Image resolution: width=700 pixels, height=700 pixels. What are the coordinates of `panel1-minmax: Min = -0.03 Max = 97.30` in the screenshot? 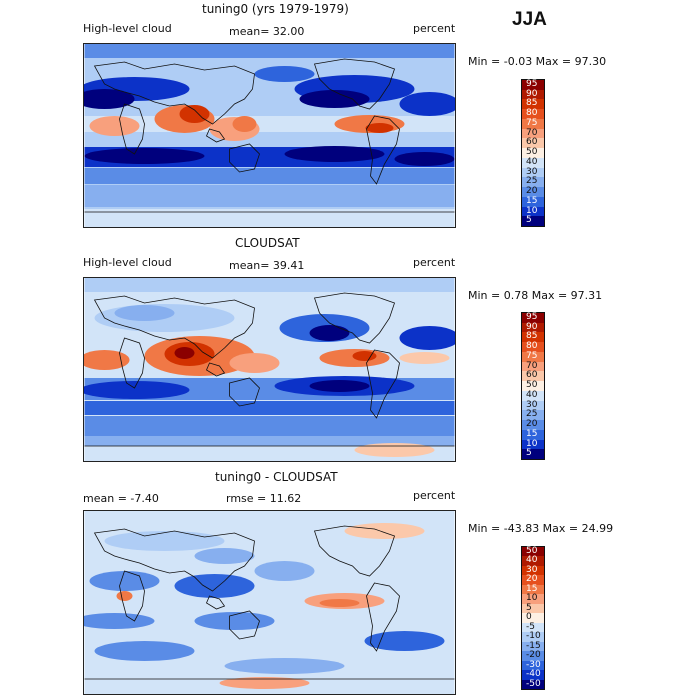 It's located at (537, 61).